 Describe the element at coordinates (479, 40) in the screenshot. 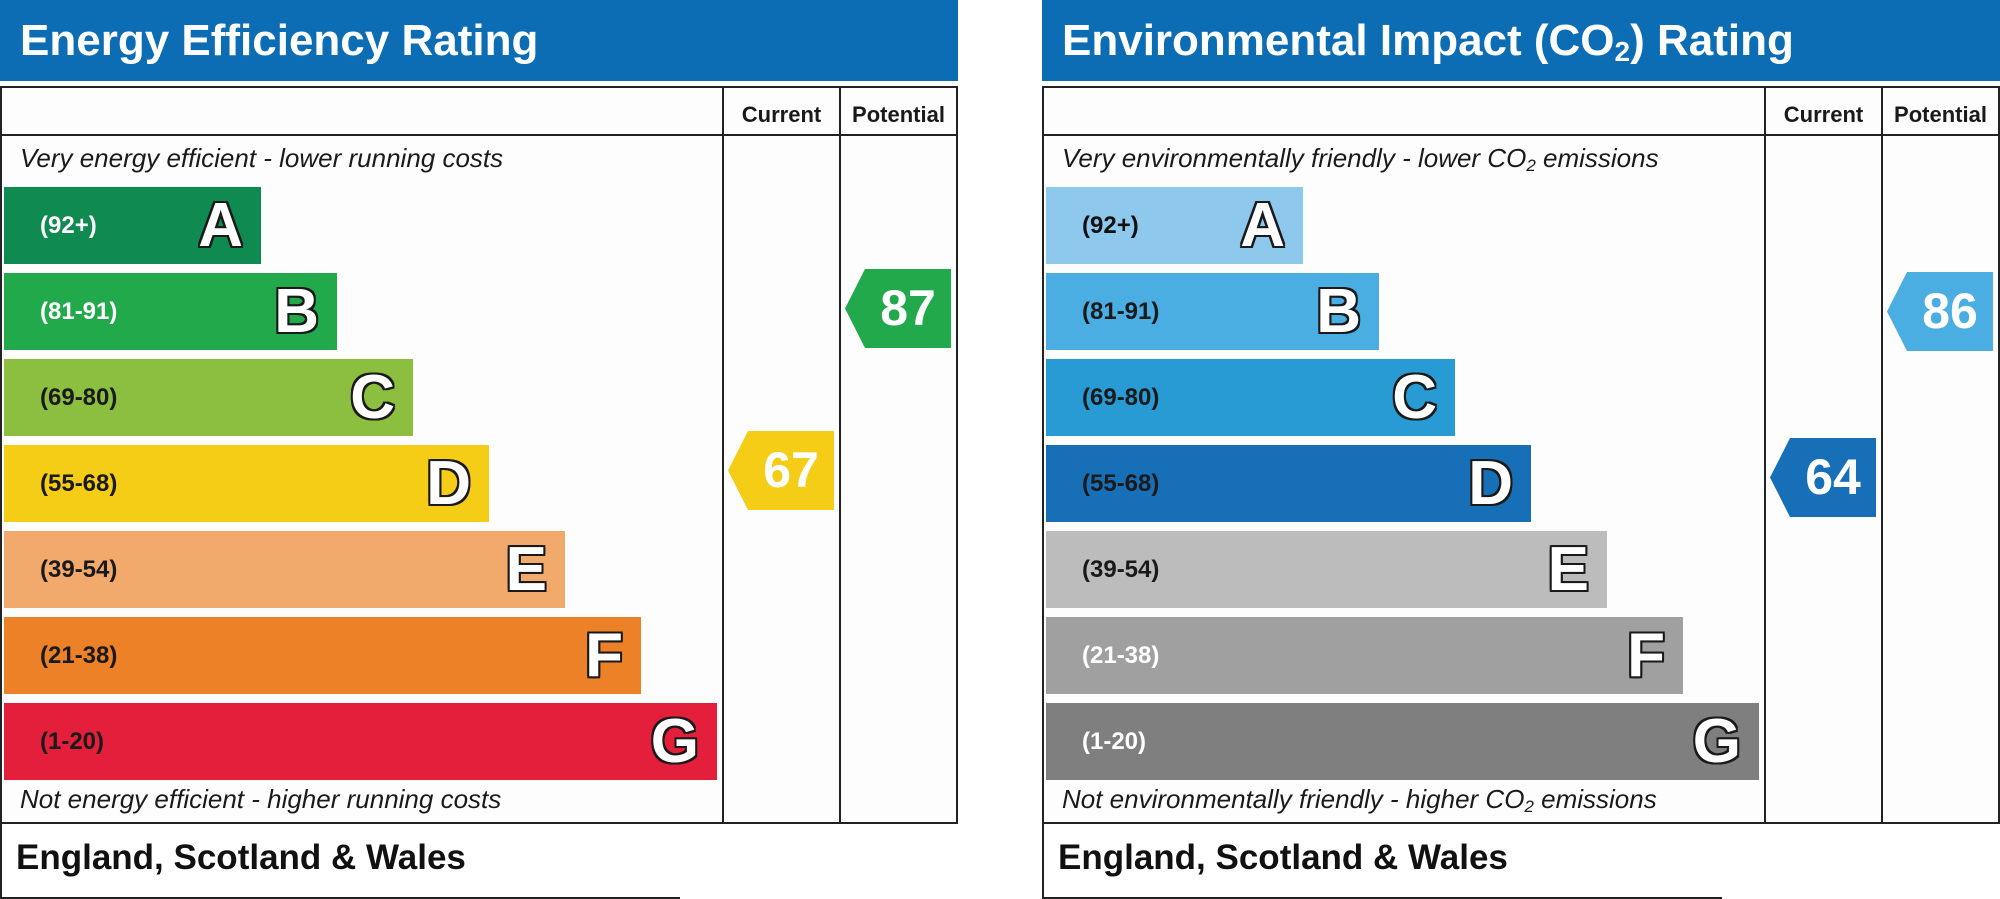

I see `energy-title: Energy Efficiency Rating` at that location.